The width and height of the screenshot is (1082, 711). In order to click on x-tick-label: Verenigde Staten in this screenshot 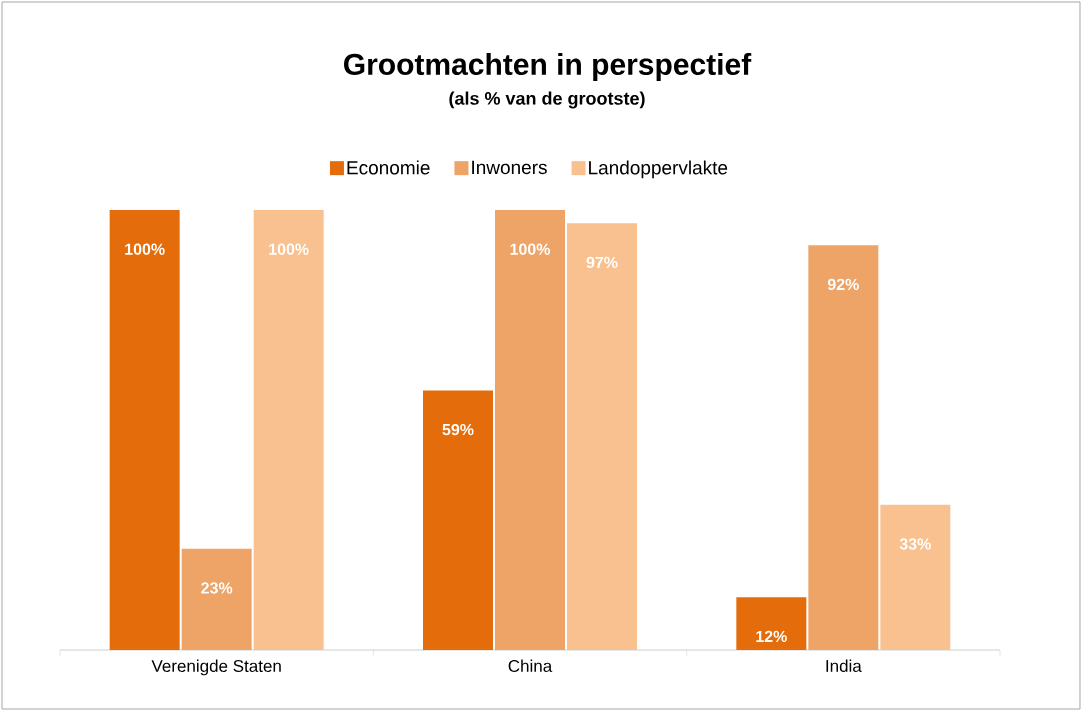, I will do `click(216, 667)`.